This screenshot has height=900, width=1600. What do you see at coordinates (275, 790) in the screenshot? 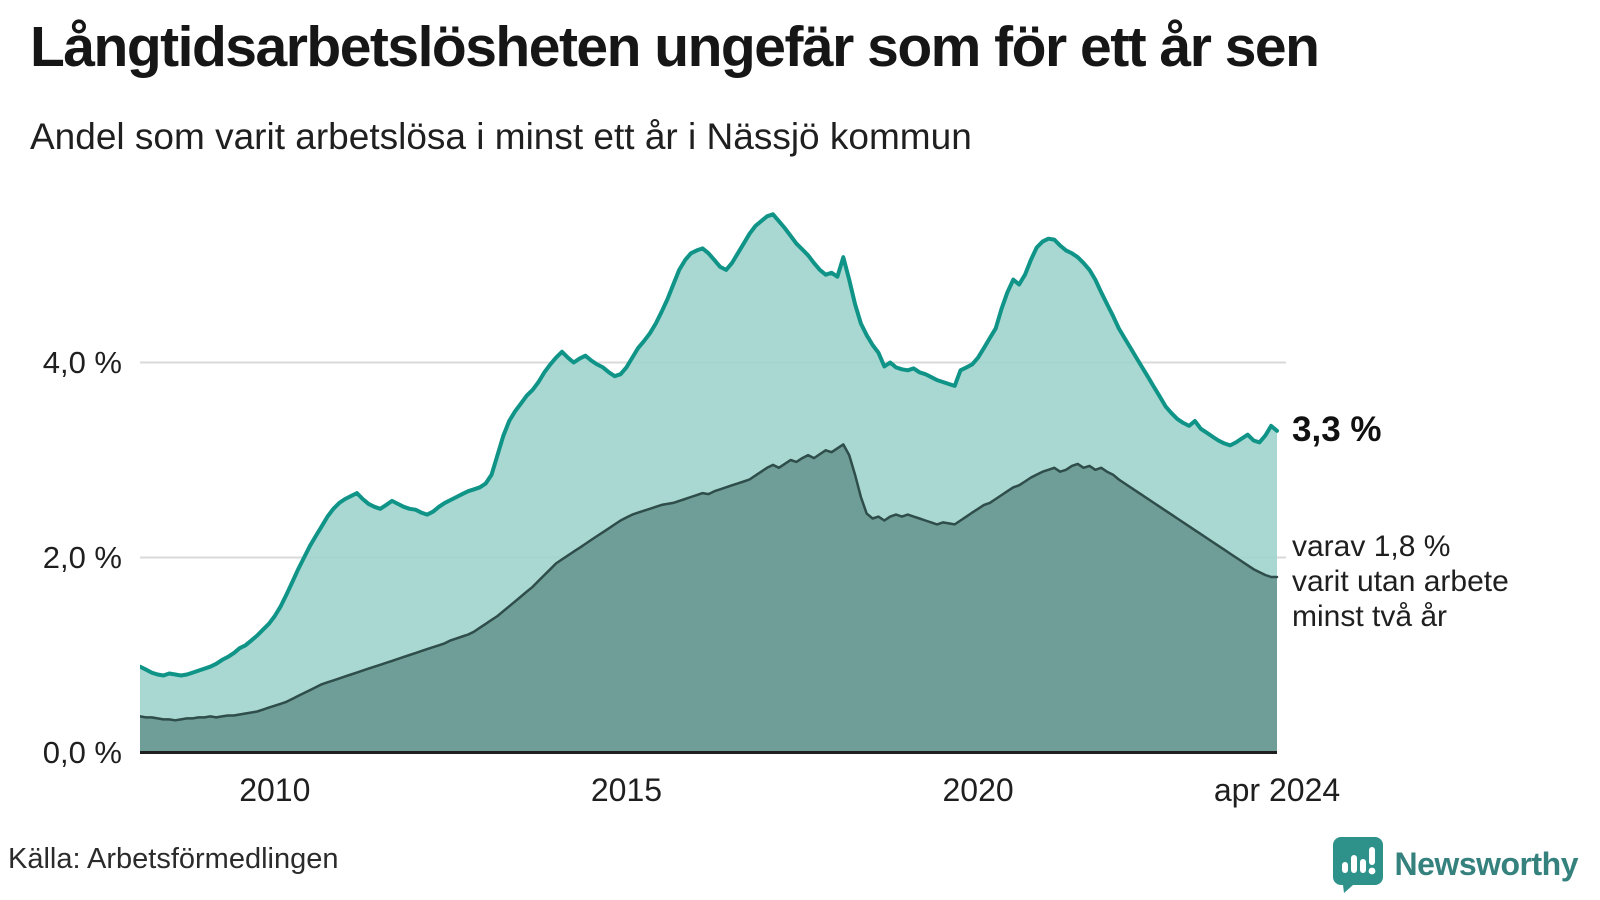
I see `x-axis-tick-label: 2010` at bounding box center [275, 790].